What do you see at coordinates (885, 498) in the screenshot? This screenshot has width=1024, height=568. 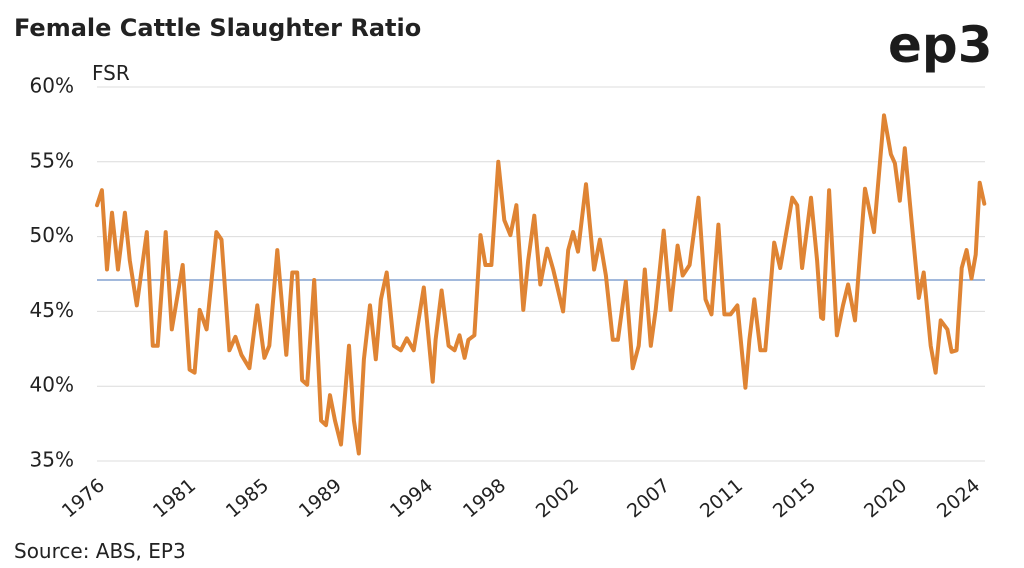 I see `x-tick-label: 2020` at bounding box center [885, 498].